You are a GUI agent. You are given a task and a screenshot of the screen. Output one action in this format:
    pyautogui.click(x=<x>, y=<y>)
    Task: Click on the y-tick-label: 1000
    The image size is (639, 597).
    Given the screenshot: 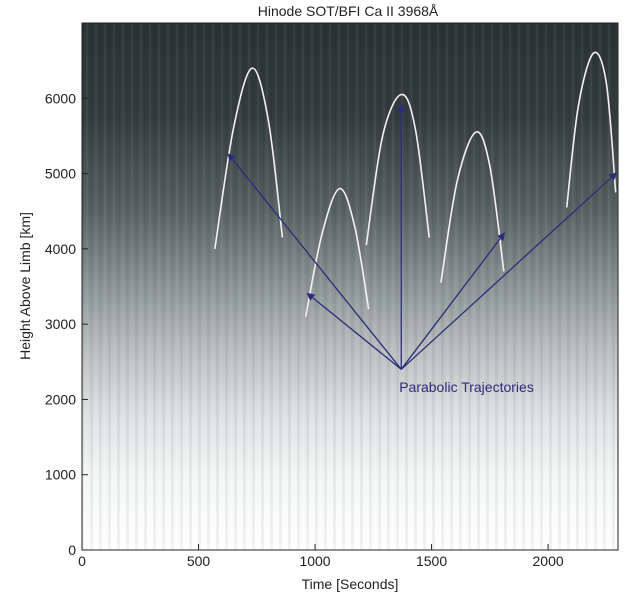 What is the action you would take?
    pyautogui.click(x=60, y=475)
    